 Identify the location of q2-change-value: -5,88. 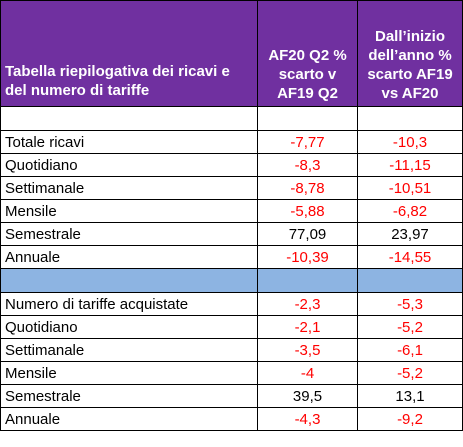
(307, 211).